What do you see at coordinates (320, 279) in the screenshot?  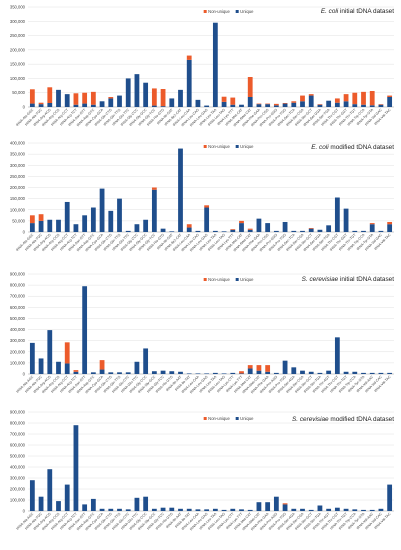 I see `chart-title-species: S. cerevisiae` at bounding box center [320, 279].